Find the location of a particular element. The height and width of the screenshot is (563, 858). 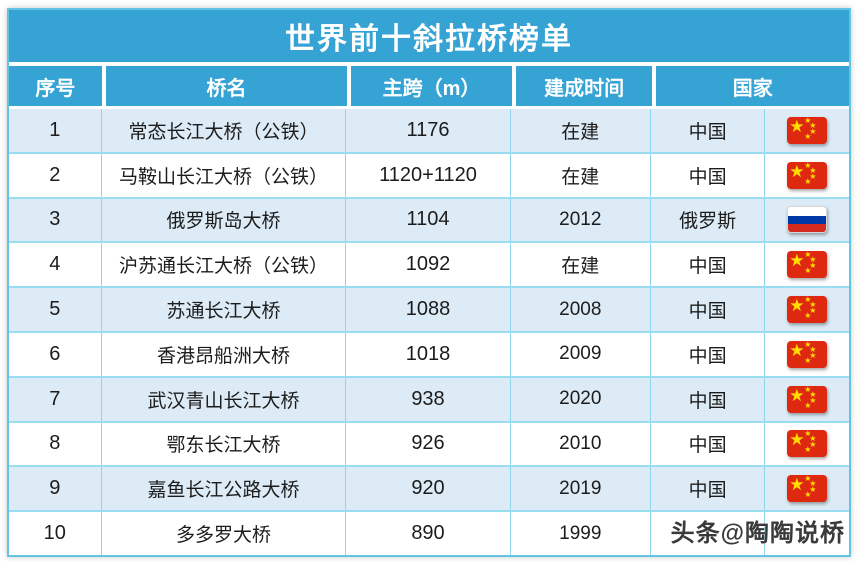

bridge-name-cell: 俄罗斯岛大桥 is located at coordinates (224, 220).